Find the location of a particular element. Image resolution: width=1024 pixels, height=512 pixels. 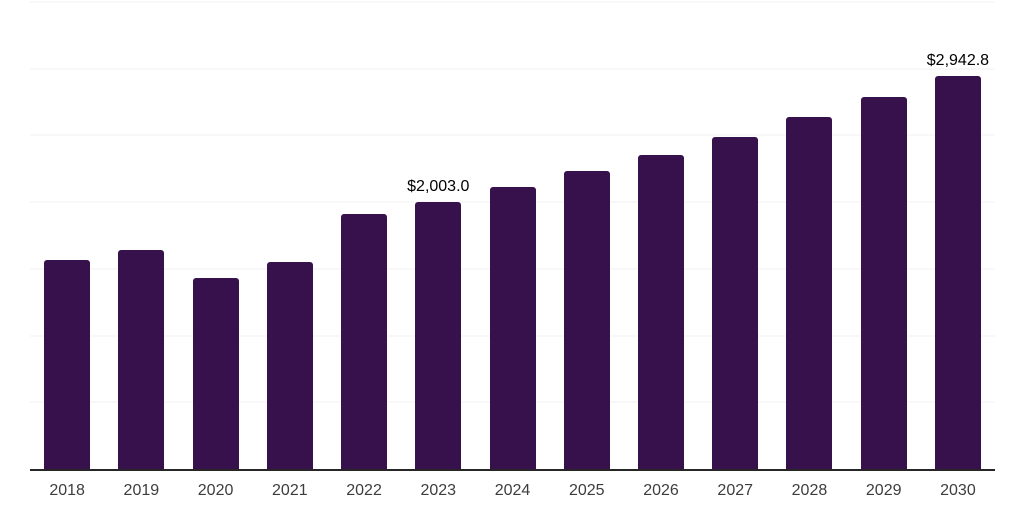

bar-2018 is located at coordinates (67, 364).